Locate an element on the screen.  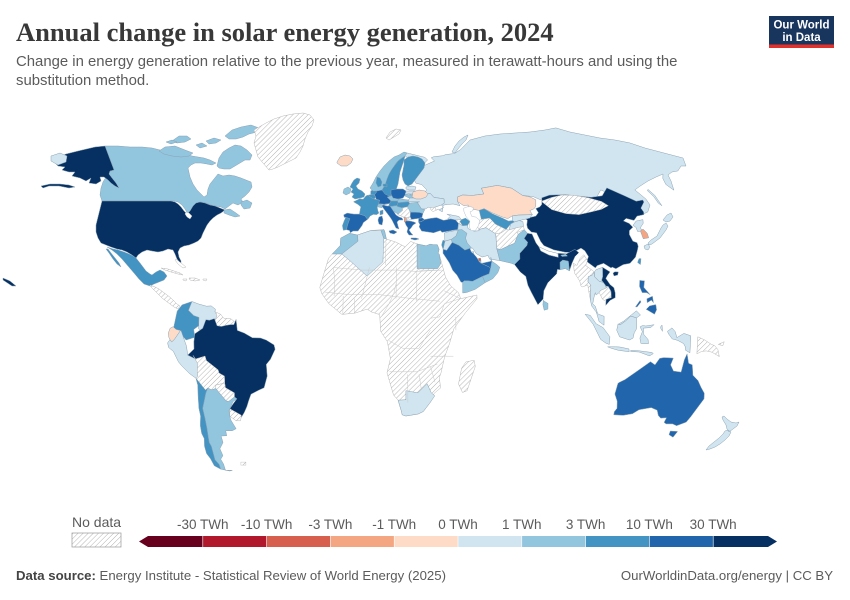
svg-text:OurWorldinData.org/energy | CC: OurWorldinData.org/energy | CC BY is located at coordinates (727, 575).